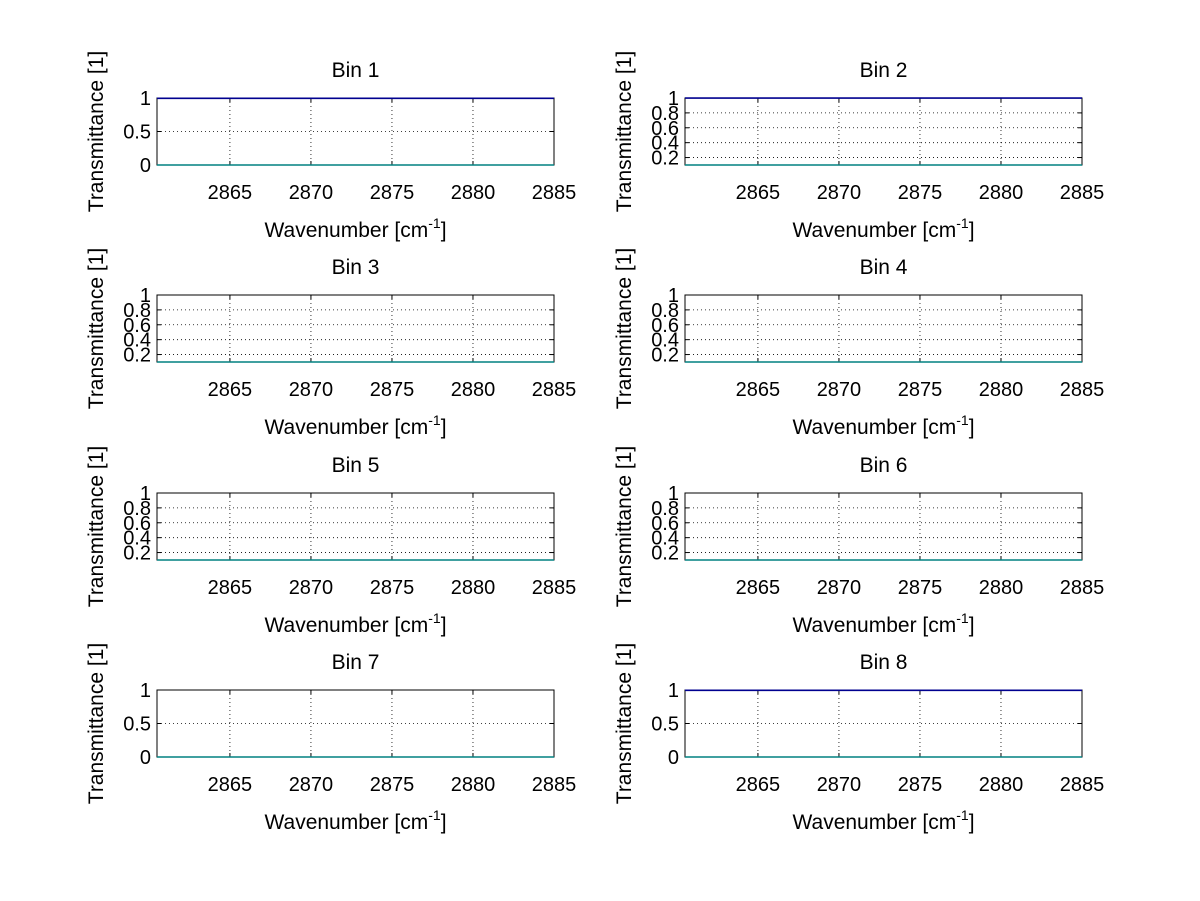 This screenshot has width=1200, height=901. What do you see at coordinates (884, 70) in the screenshot?
I see `subplot-title: Bin 2` at bounding box center [884, 70].